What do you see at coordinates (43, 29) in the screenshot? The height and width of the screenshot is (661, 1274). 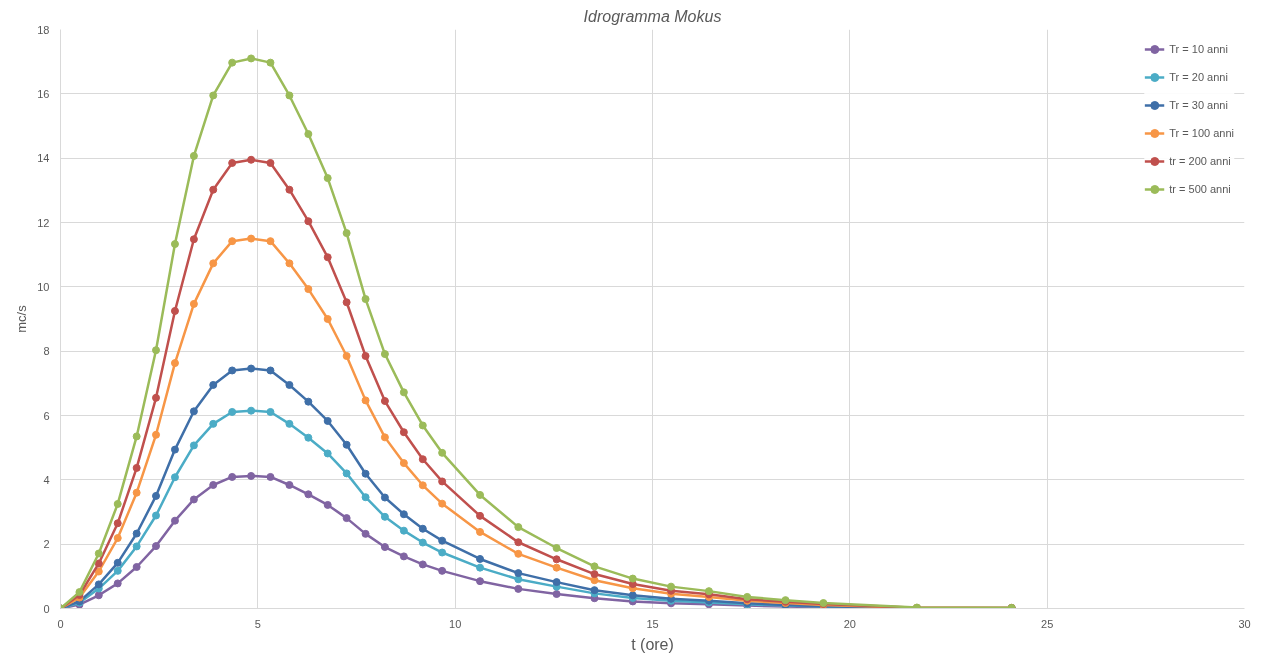 I see `y-tick-label: 18` at bounding box center [43, 29].